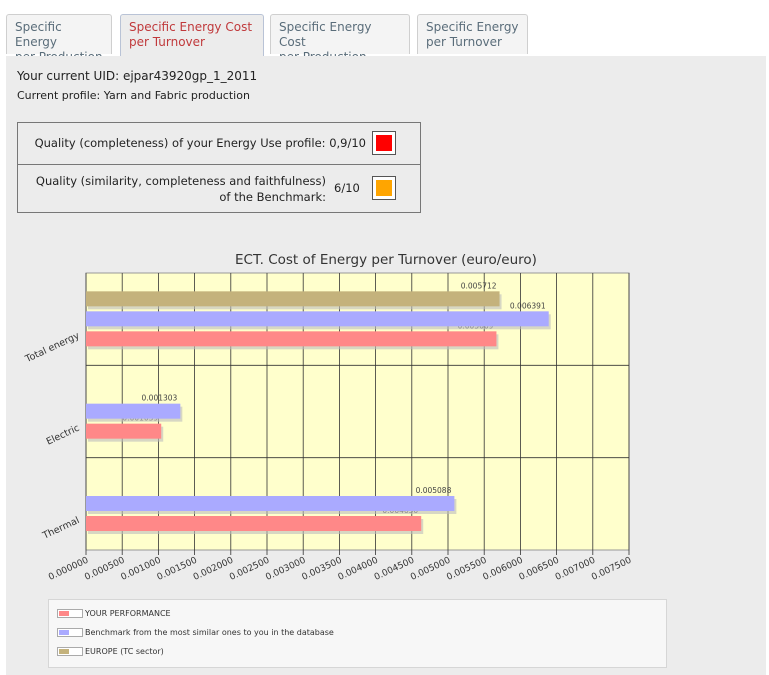  Describe the element at coordinates (466, 569) in the screenshot. I see `x-tick-label: 0.005500` at that location.